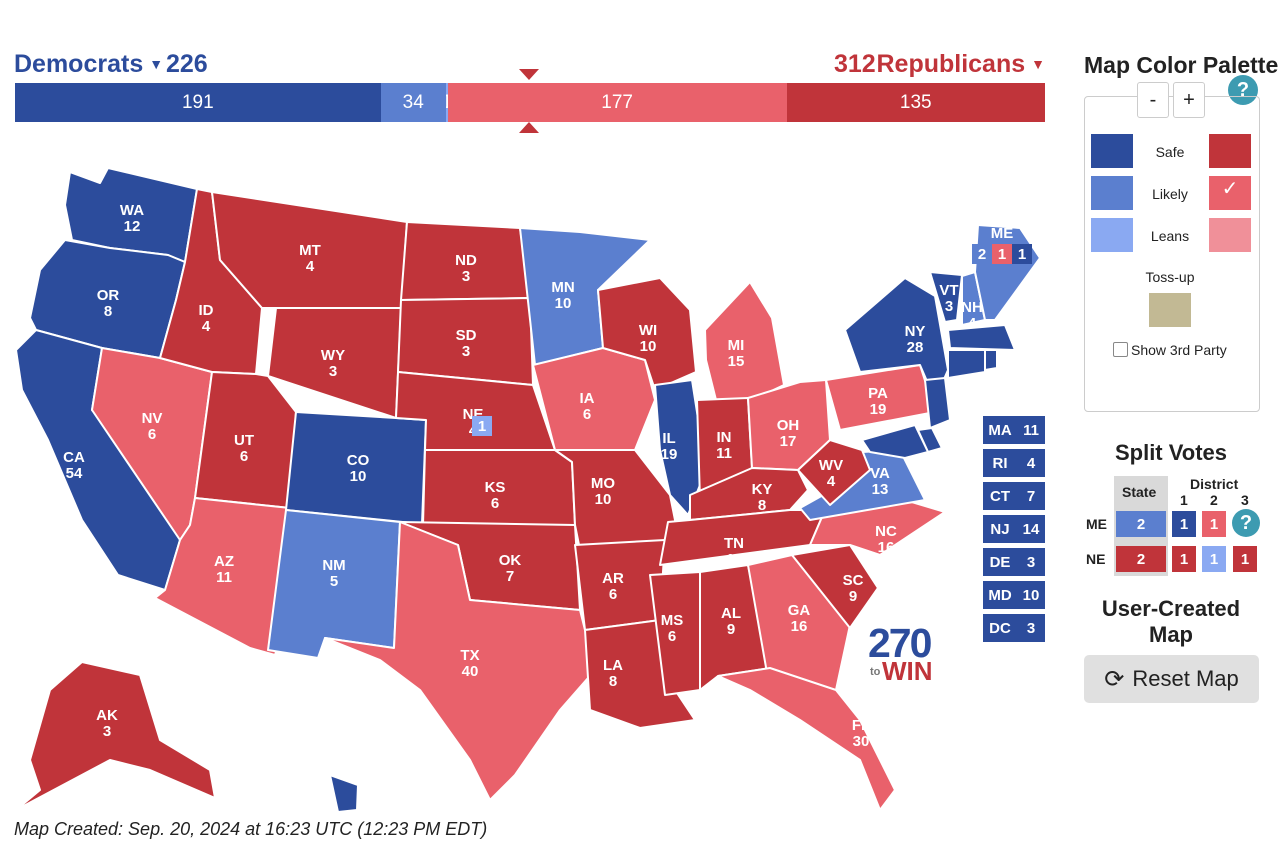 The width and height of the screenshot is (1280, 851). What do you see at coordinates (1189, 100) in the screenshot?
I see `zoom-in-button: +` at bounding box center [1189, 100].